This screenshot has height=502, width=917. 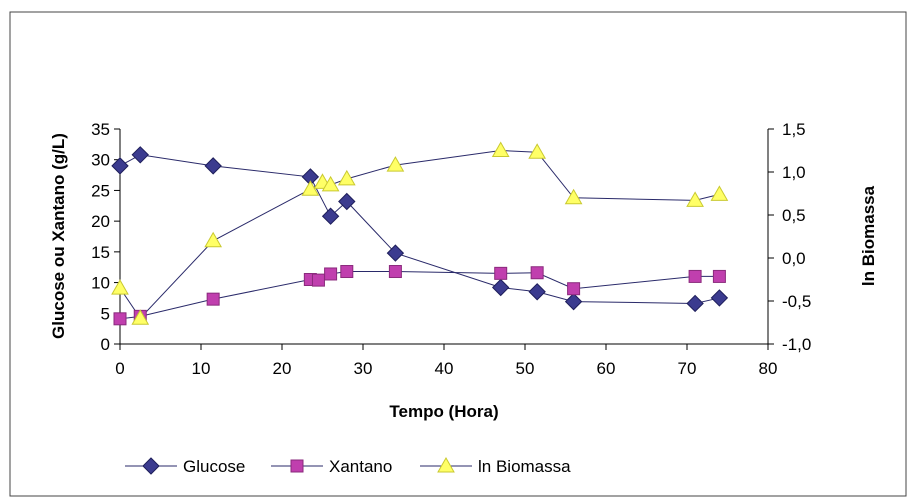 I want to click on x-tick-label: 10, so click(x=201, y=368).